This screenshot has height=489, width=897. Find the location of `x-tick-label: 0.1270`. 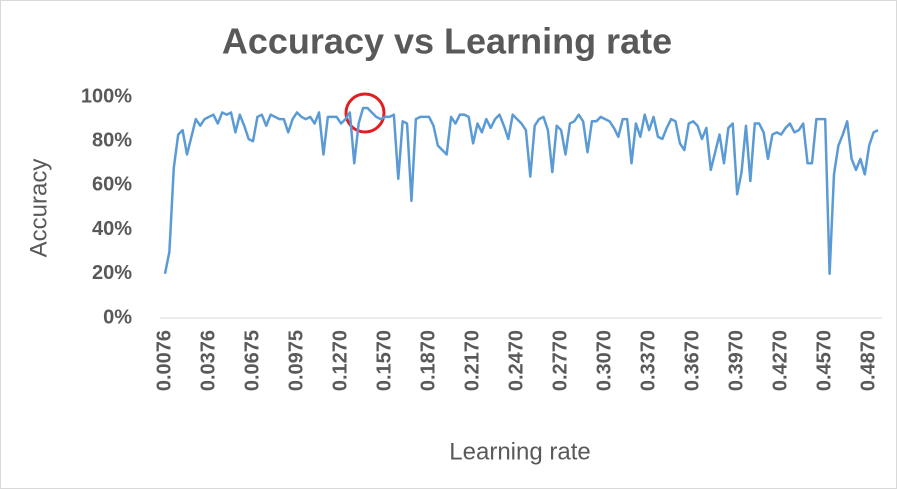

x-tick-label: 0.1270 is located at coordinates (340, 360).